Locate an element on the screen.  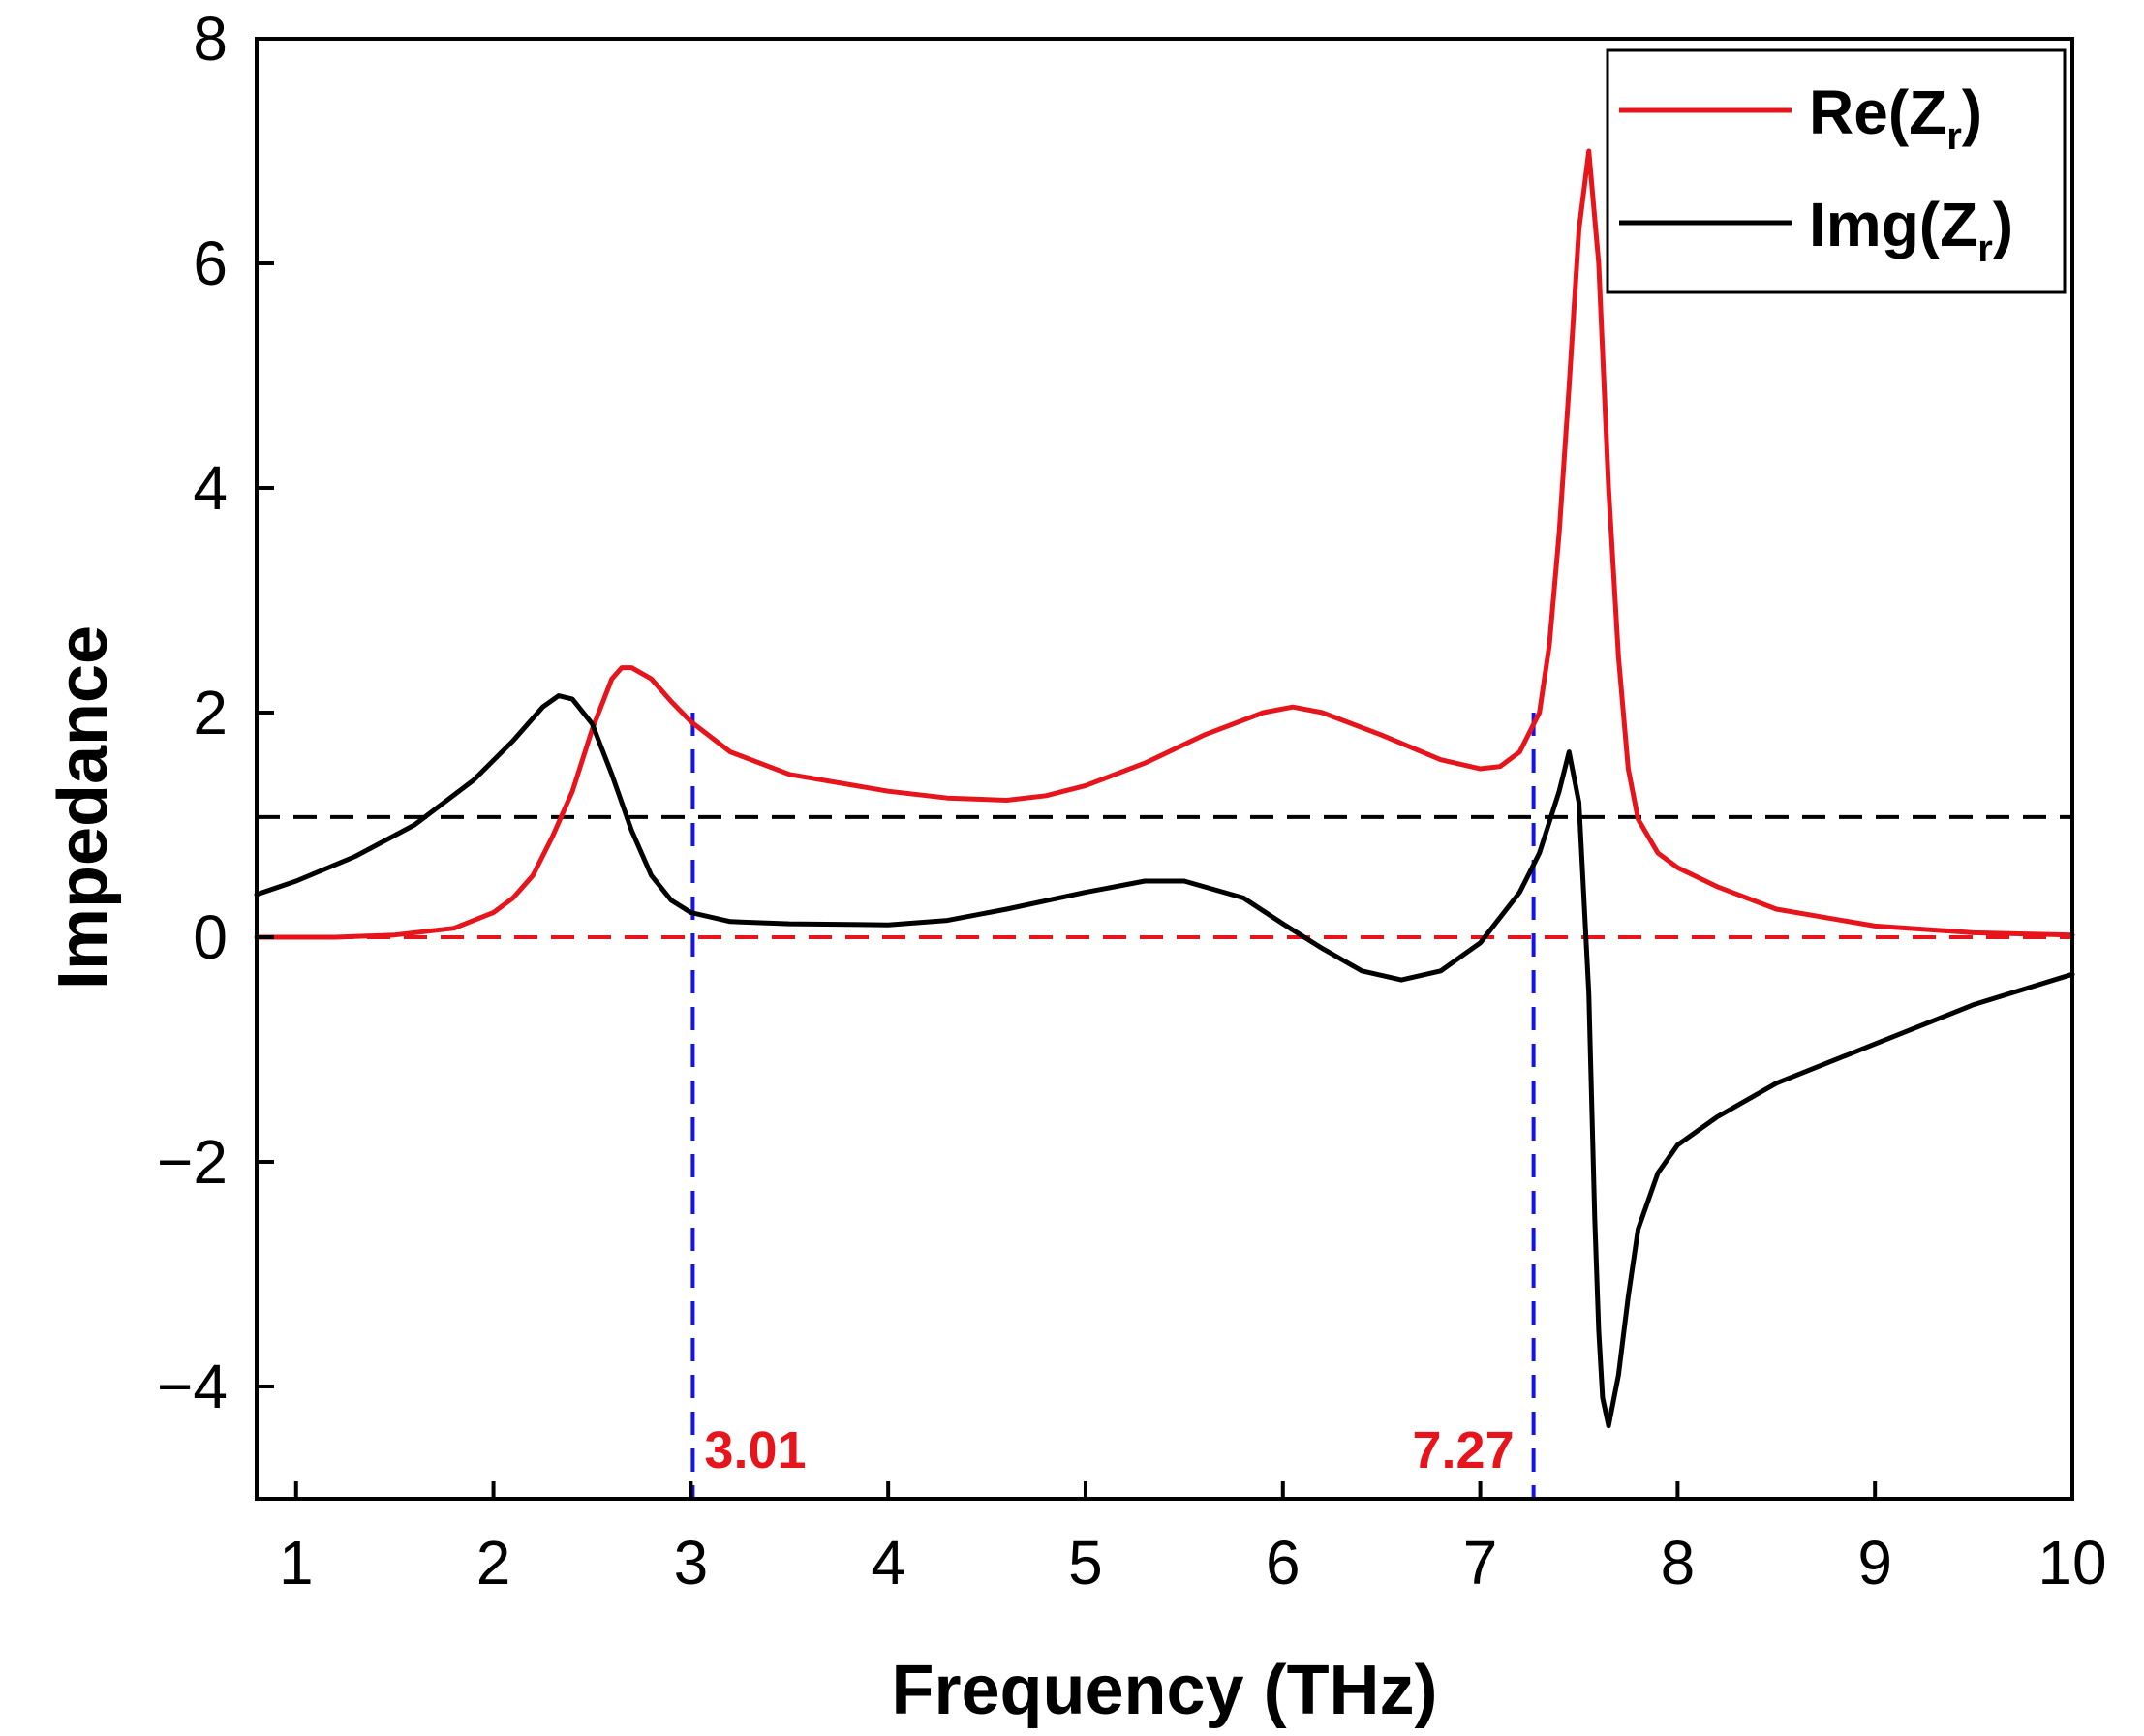
x-tick-label-8: 8 is located at coordinates (1678, 1563).